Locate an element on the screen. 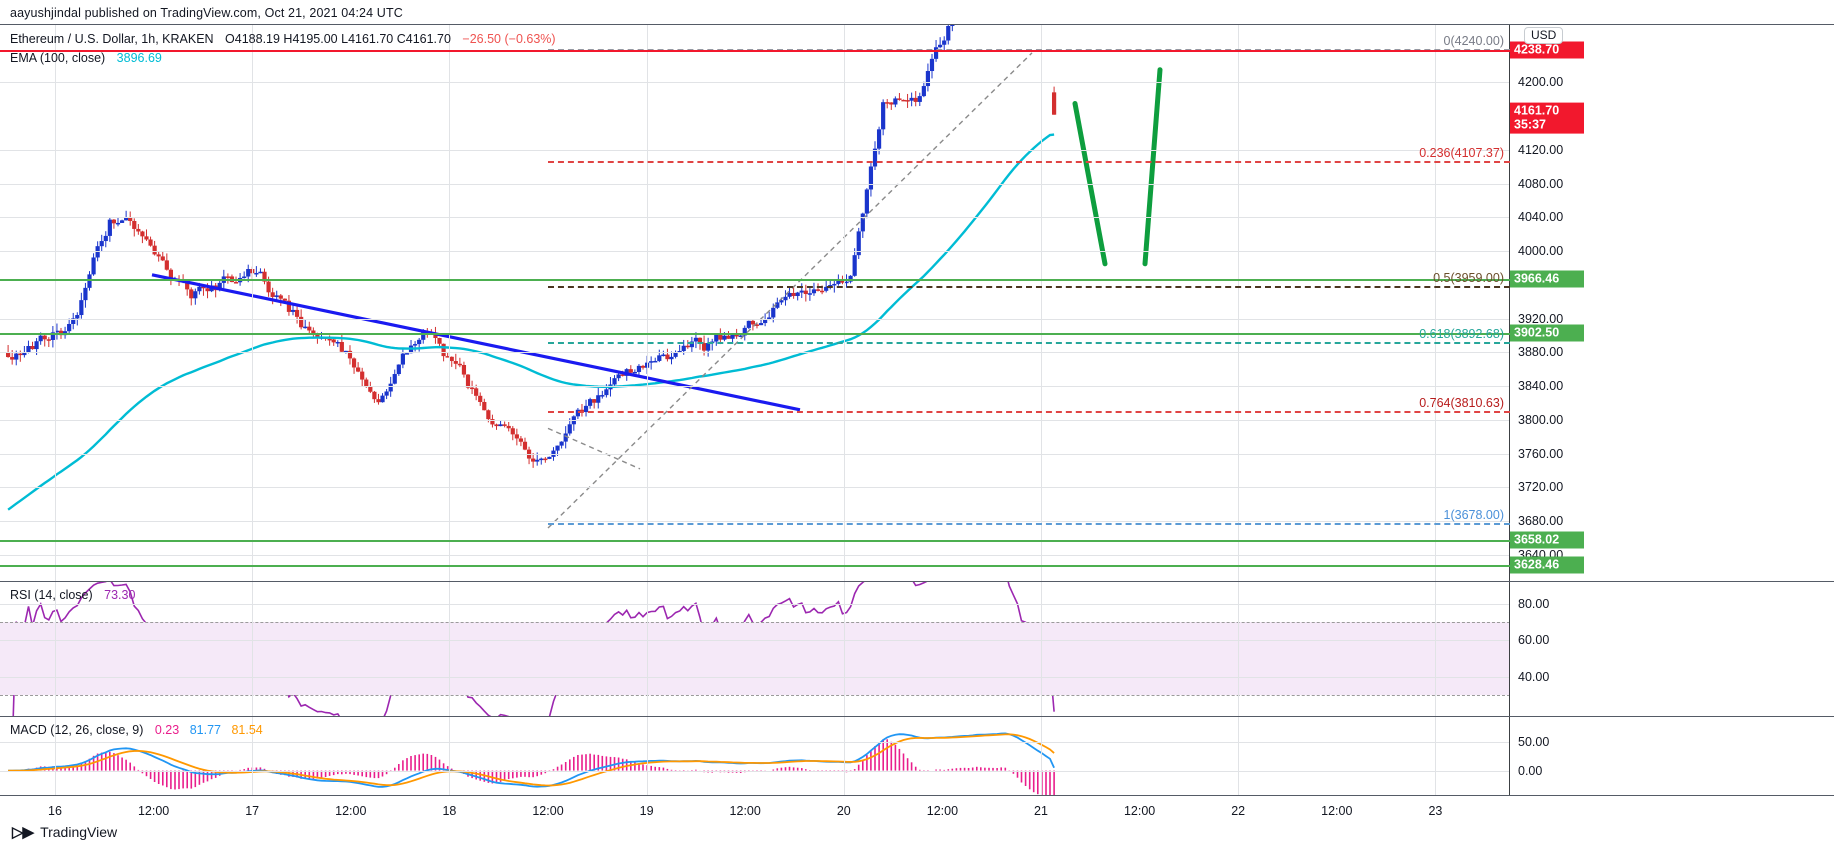 Image resolution: width=1834 pixels, height=848 pixels. price-tick: 3680.00 is located at coordinates (1541, 521).